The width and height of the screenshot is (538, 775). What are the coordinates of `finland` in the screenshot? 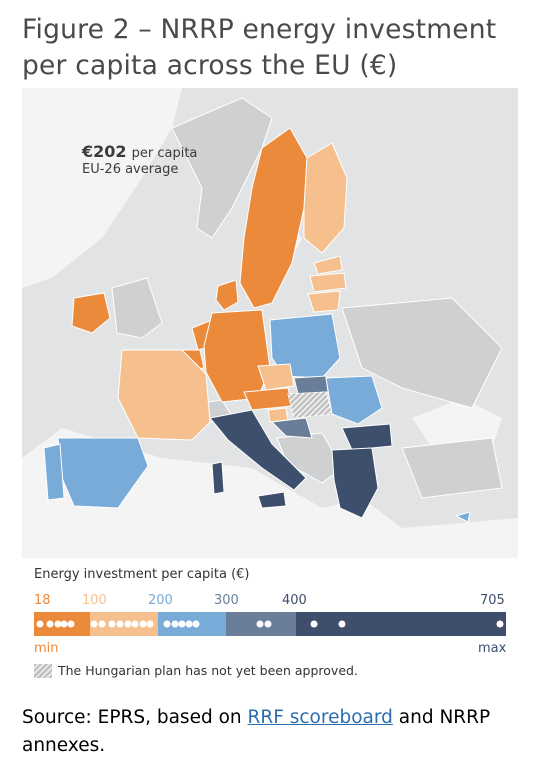 It's located at (325, 198).